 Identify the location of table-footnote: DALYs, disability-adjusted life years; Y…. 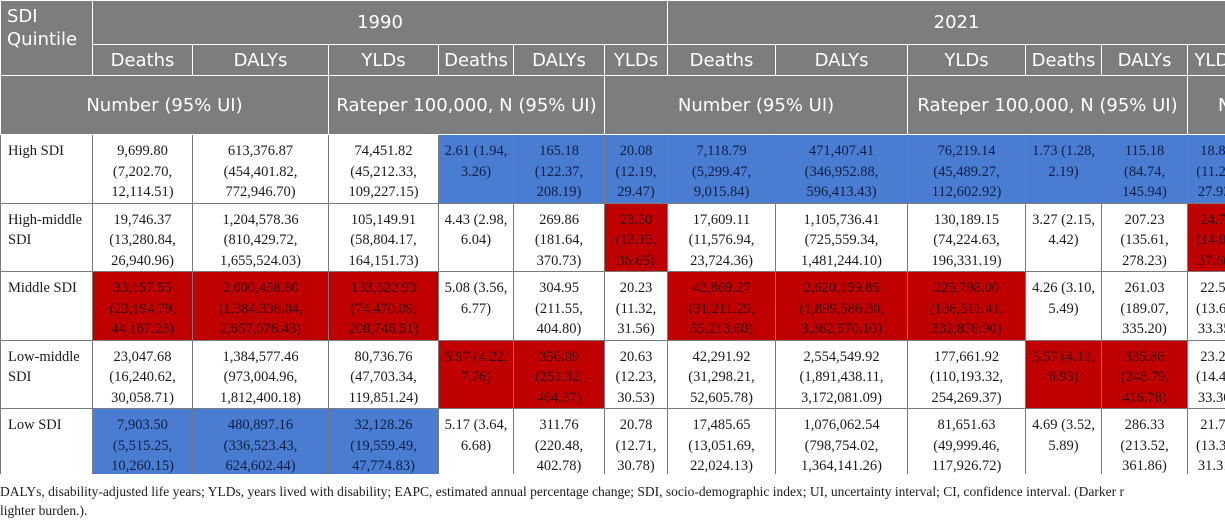
(612, 501).